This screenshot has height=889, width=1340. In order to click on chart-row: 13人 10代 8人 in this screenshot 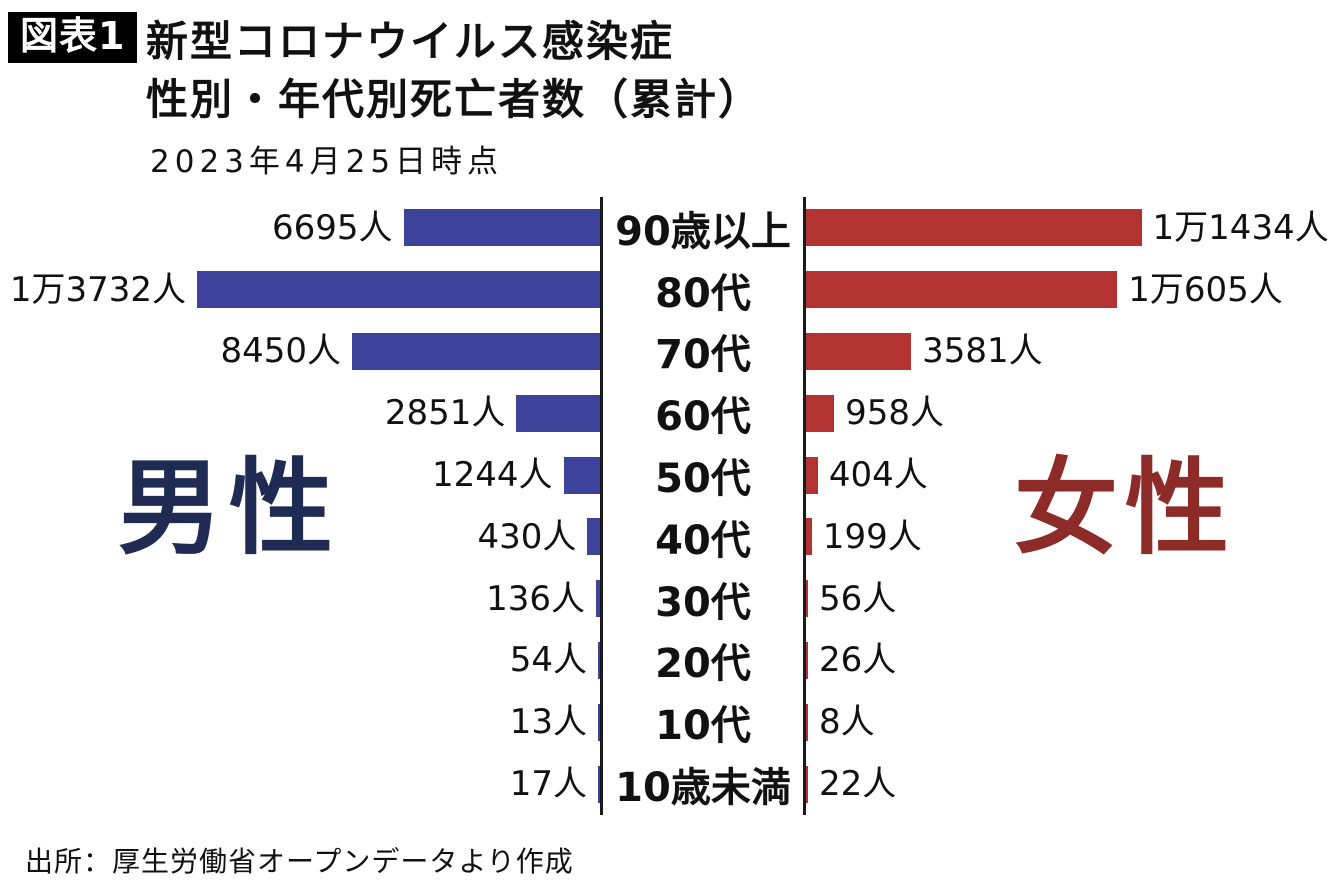, I will do `click(670, 722)`.